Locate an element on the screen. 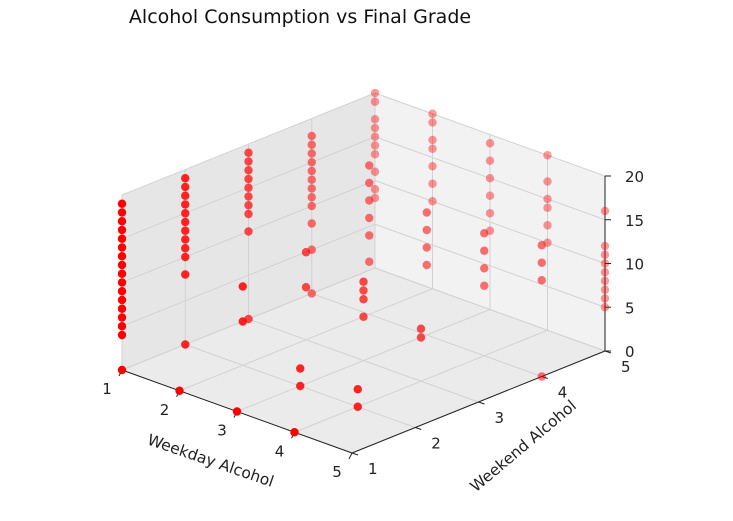 This screenshot has width=733, height=521. y-tick-label: 5 is located at coordinates (626, 367).